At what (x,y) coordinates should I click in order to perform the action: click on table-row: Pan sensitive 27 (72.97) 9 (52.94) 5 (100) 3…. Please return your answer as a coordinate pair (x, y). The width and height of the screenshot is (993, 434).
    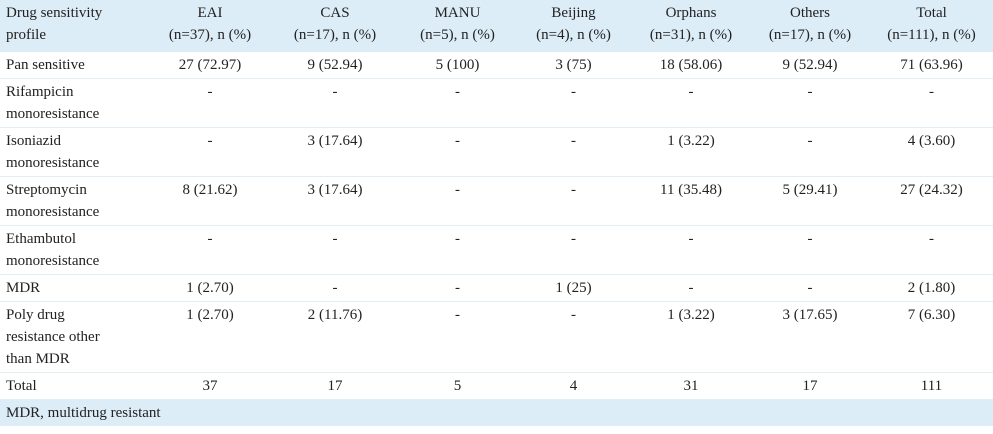
    Looking at the image, I should click on (496, 65).